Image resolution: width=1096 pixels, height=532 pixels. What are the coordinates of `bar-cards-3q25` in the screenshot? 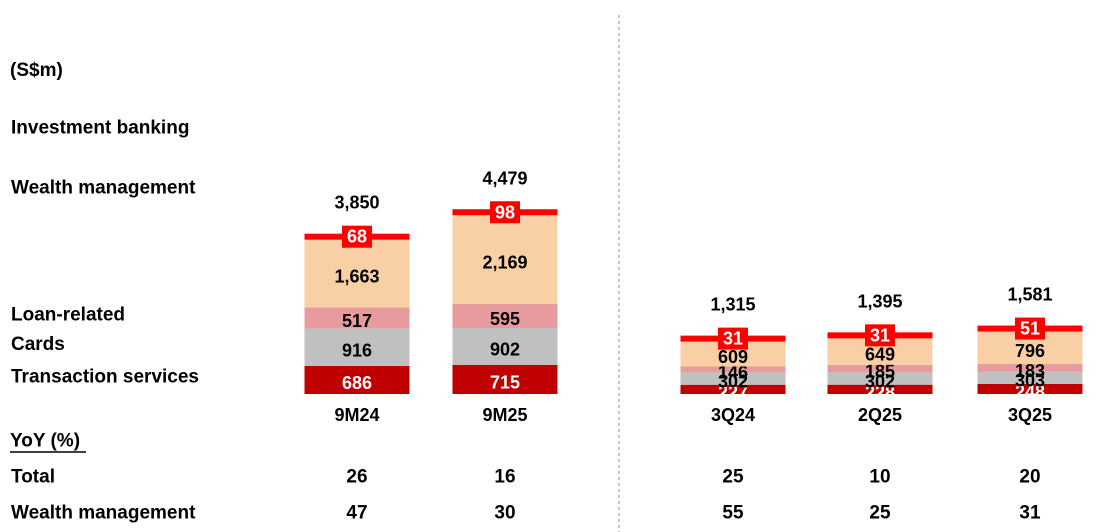 It's located at (1030, 377).